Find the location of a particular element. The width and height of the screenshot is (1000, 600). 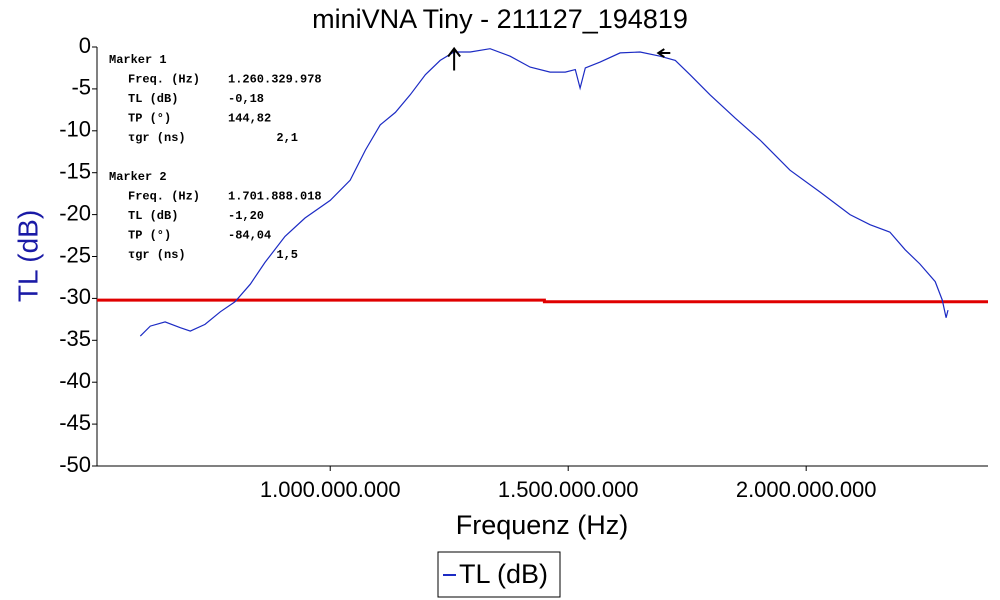

marker-value: -1,20 is located at coordinates (246, 216).